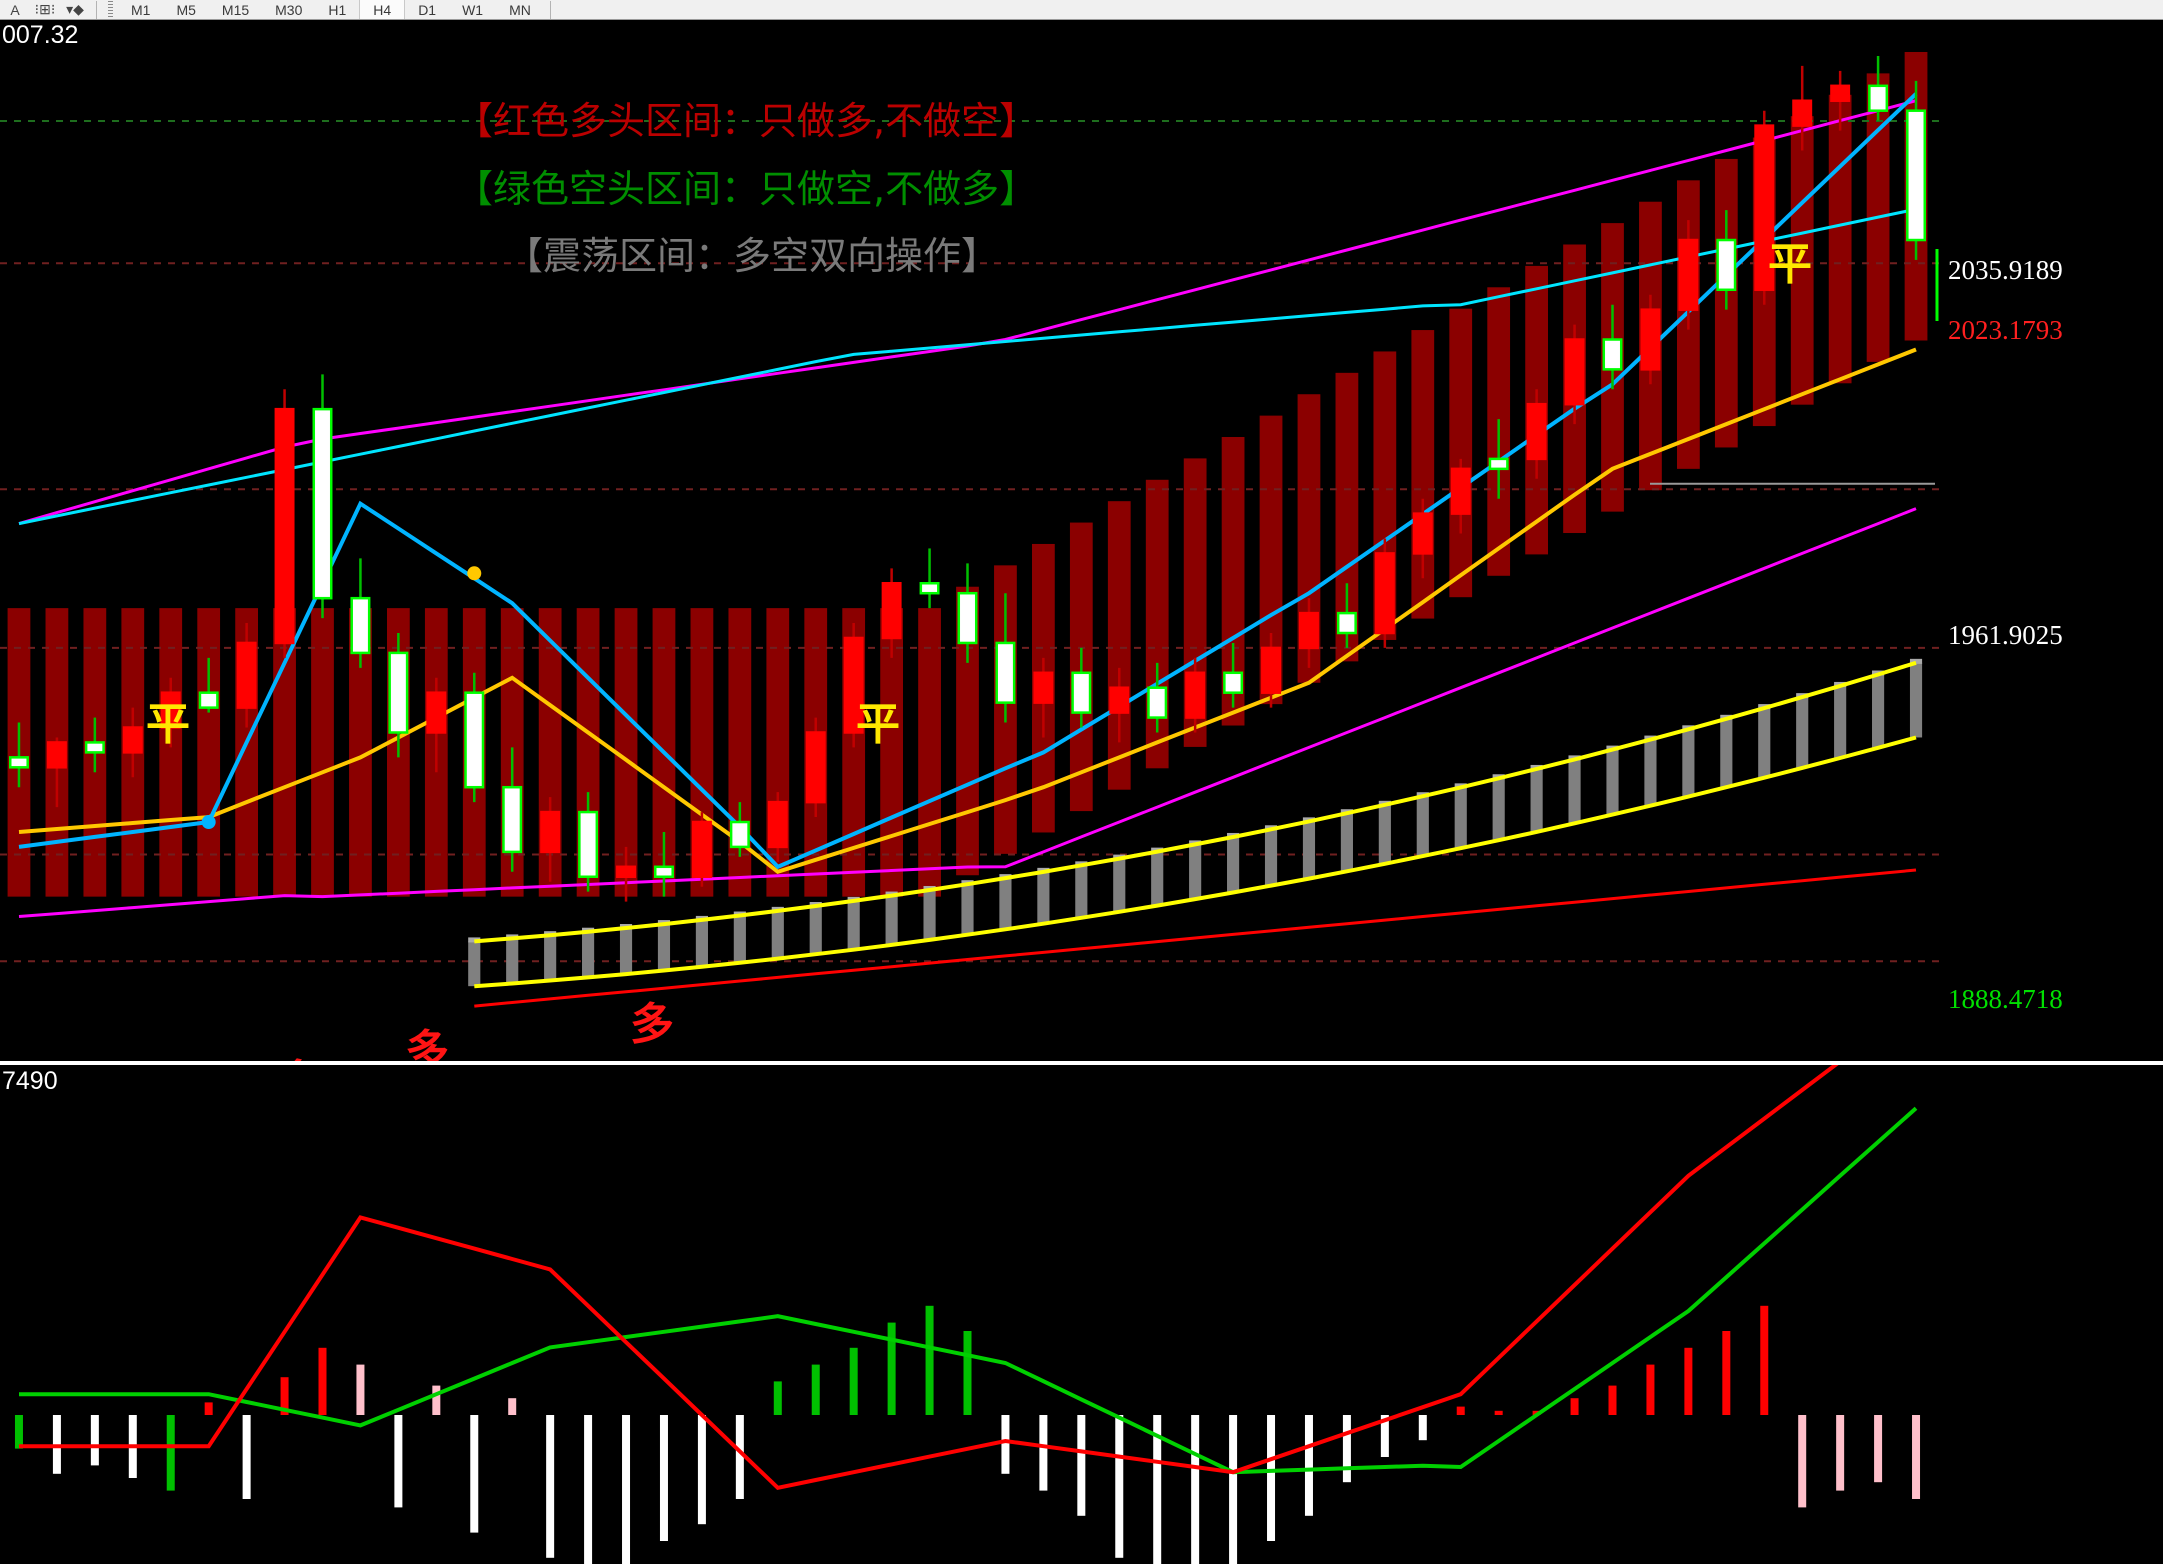 The height and width of the screenshot is (1564, 2163). Describe the element at coordinates (289, 9) in the screenshot. I see `timeframe-m30: M30` at that location.